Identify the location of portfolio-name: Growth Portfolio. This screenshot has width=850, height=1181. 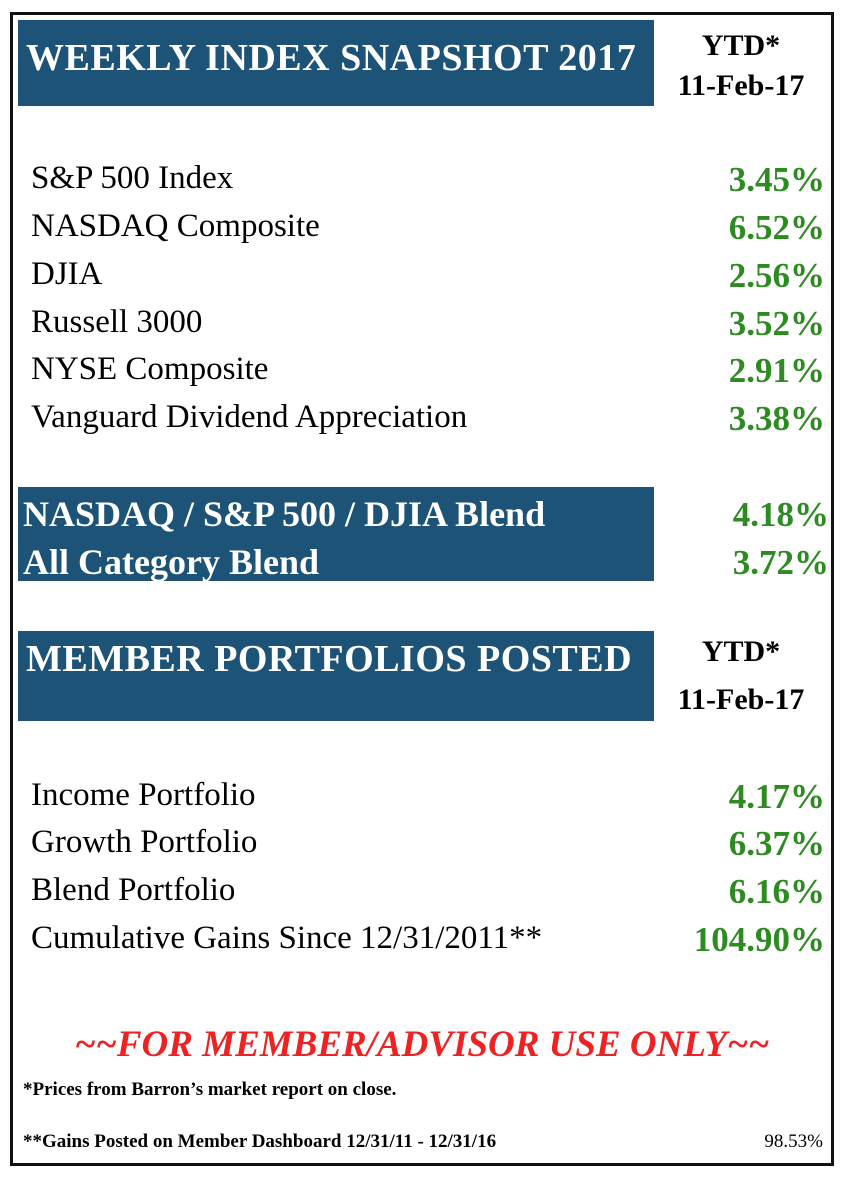
(144, 842).